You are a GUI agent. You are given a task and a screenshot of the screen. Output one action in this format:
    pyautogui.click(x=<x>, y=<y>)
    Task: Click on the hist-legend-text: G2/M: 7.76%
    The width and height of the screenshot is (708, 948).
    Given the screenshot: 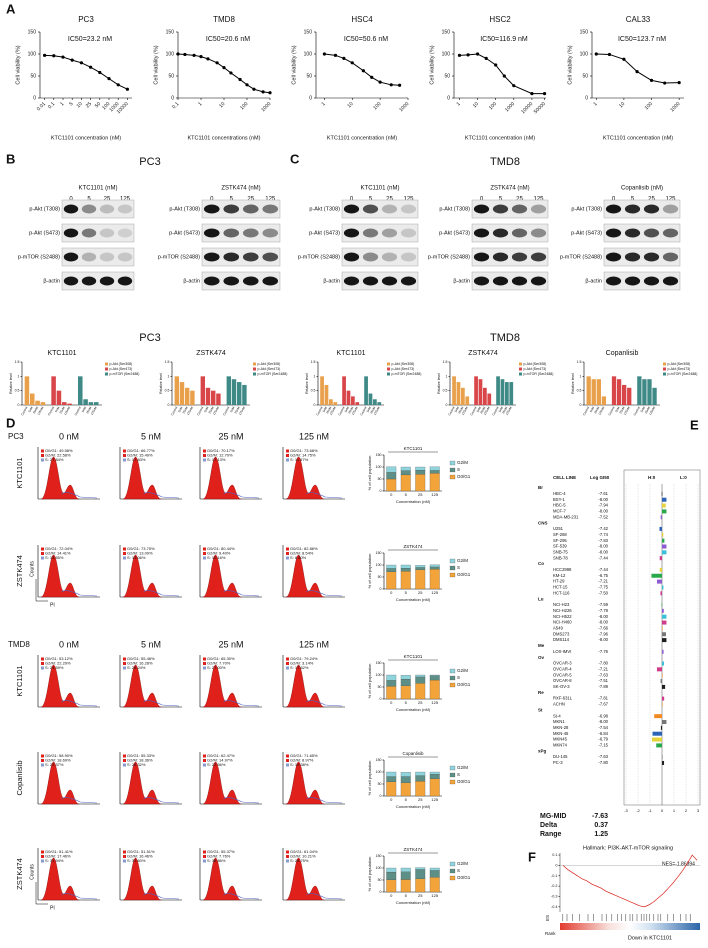 What is the action you would take?
    pyautogui.click(x=219, y=856)
    